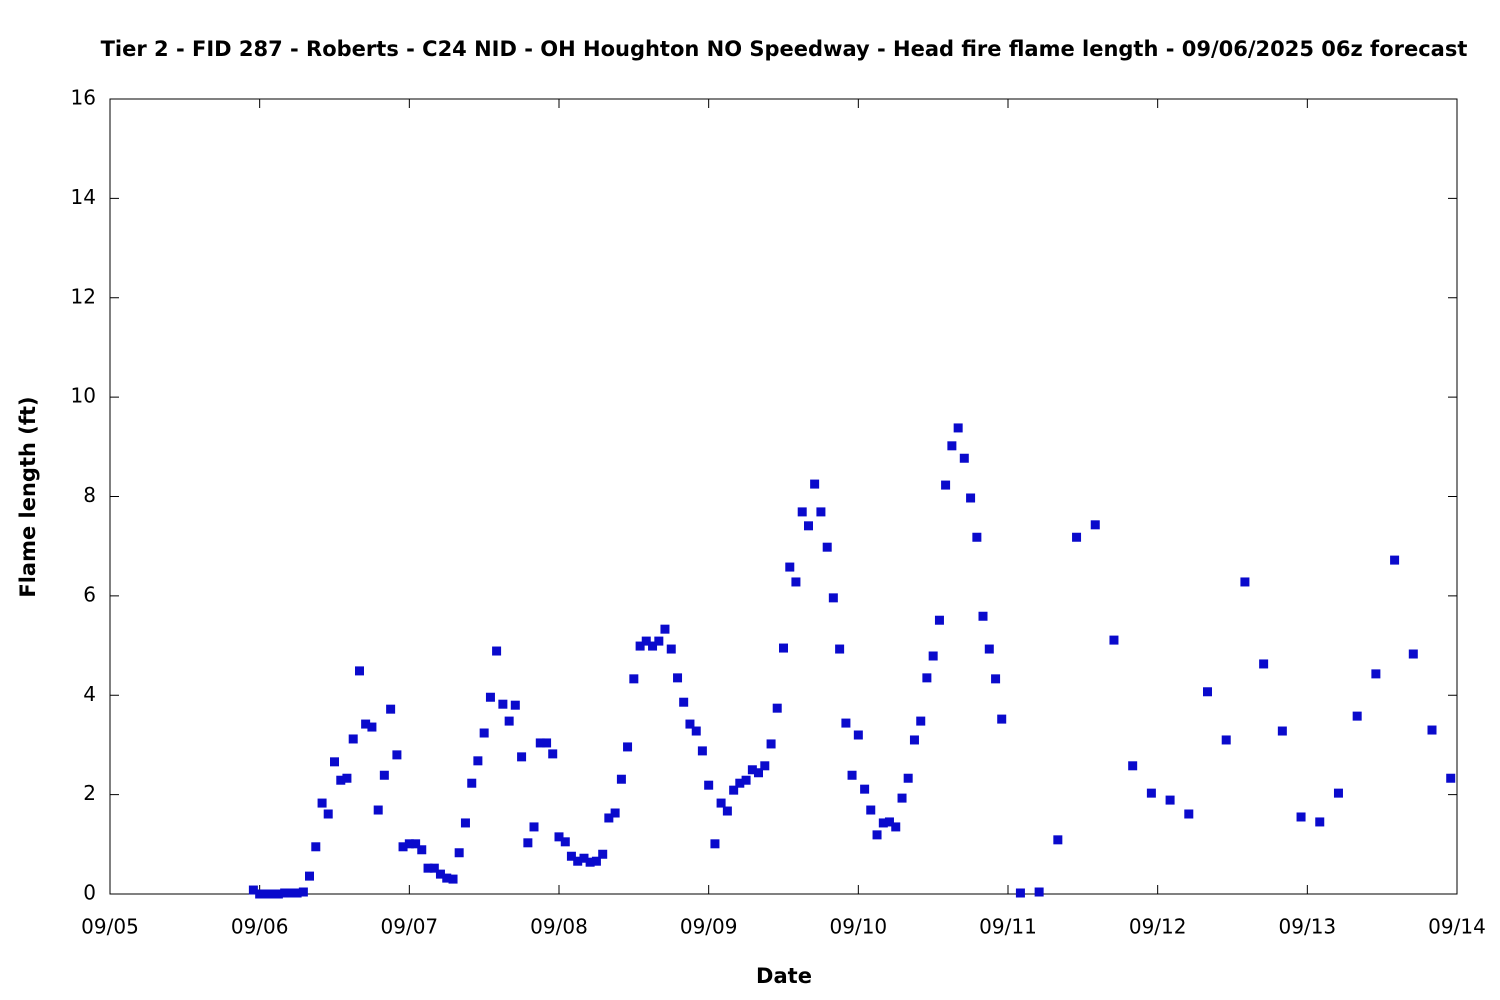 The image size is (1500, 1000). Describe the element at coordinates (784, 976) in the screenshot. I see `x-axis-label: Date` at that location.